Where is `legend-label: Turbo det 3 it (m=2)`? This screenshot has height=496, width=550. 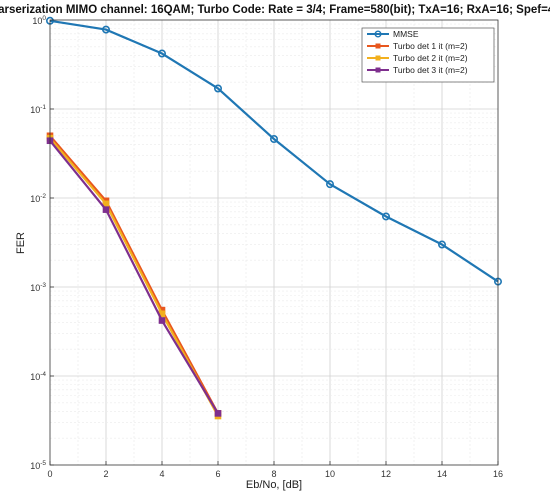 legend-label: Turbo det 3 it (m=2) is located at coordinates (430, 70).